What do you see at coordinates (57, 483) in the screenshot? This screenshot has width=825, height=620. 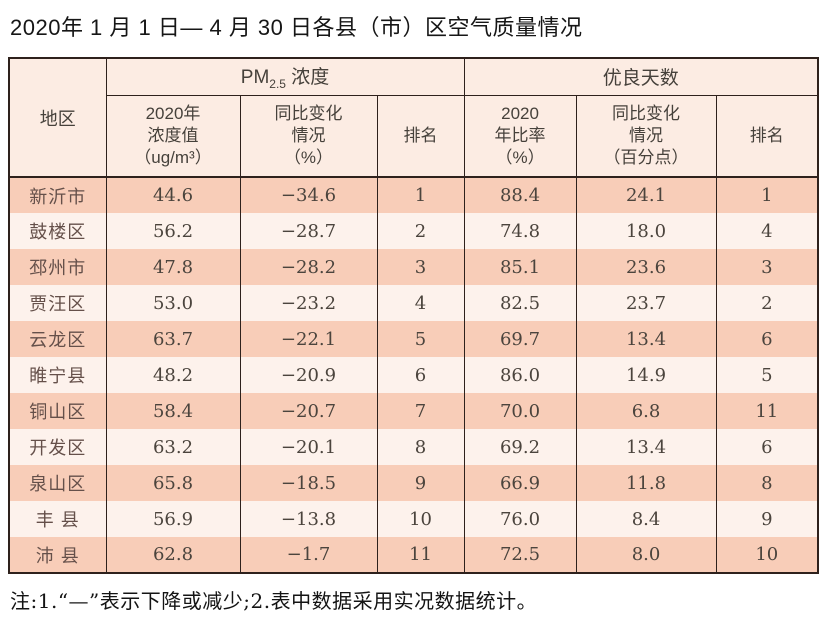 I see `region-cell: 泉山区` at bounding box center [57, 483].